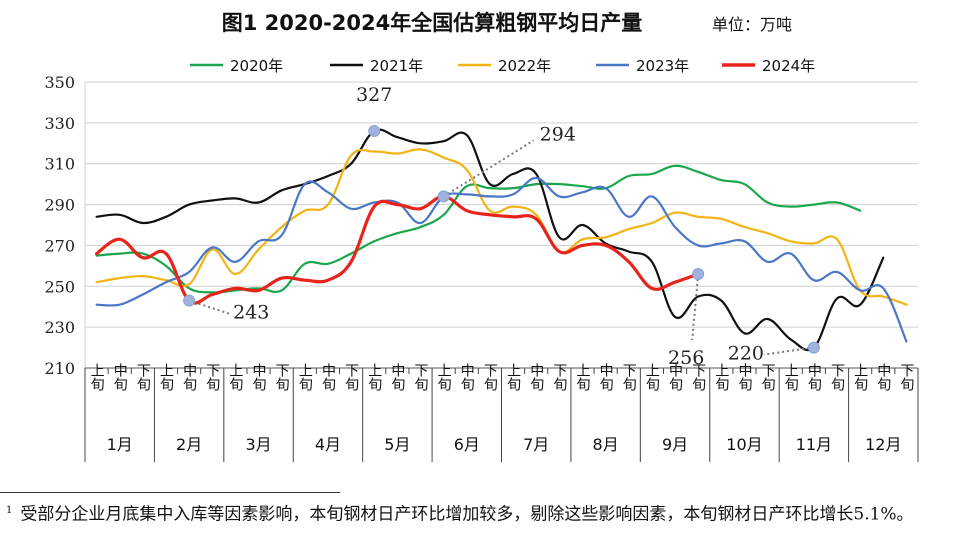 The image size is (957, 558). I want to click on month-label: 11月, so click(814, 444).